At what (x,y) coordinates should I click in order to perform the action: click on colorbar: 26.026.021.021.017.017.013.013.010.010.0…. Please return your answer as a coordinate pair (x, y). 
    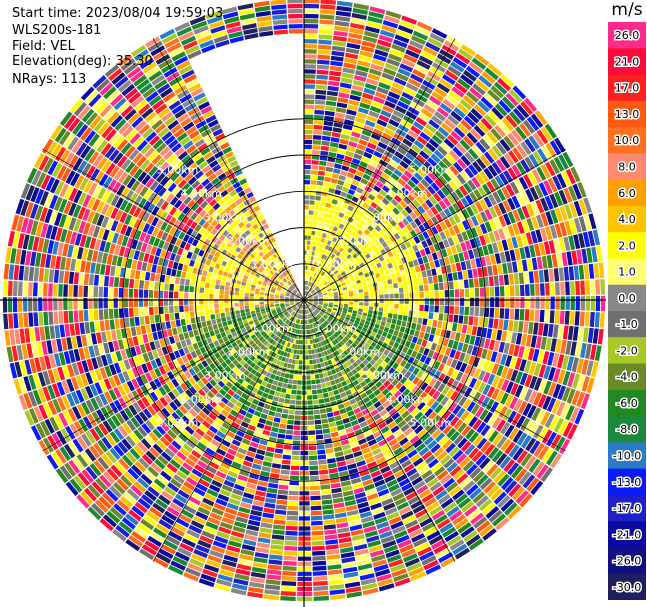
    Looking at the image, I should click on (627, 311).